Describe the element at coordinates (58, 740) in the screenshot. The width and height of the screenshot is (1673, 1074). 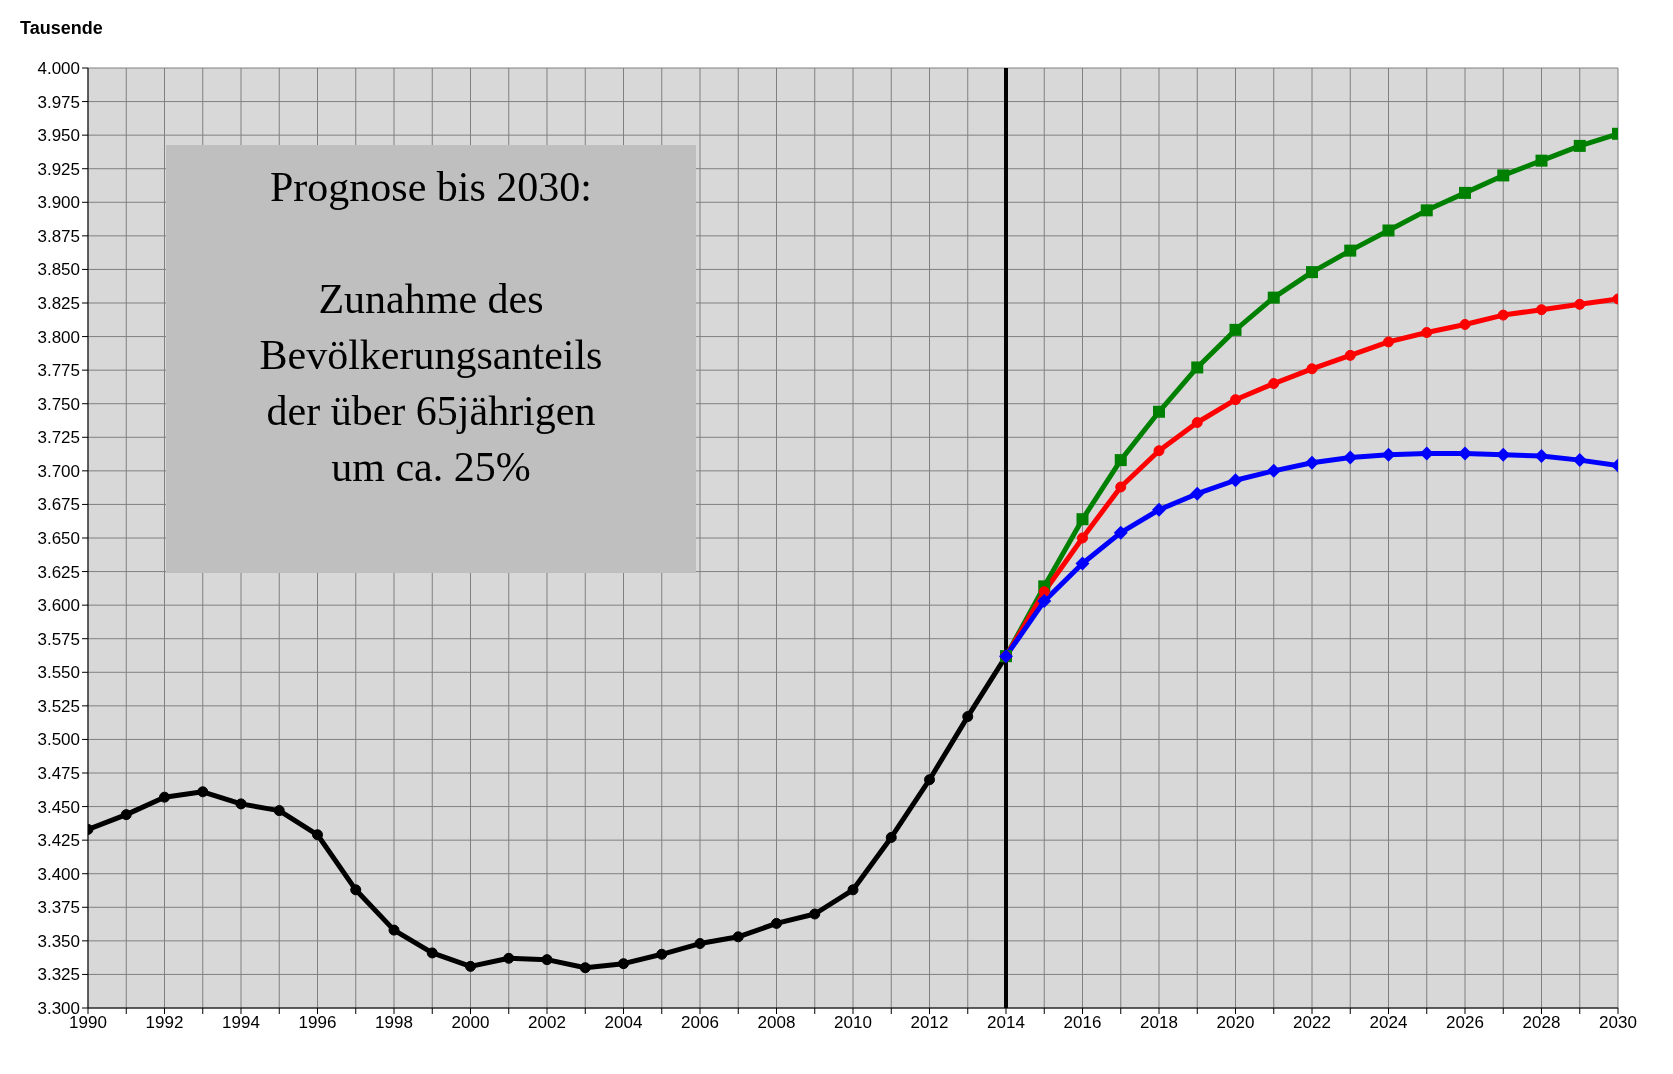
I see `y-tick-label: 3.500` at that location.